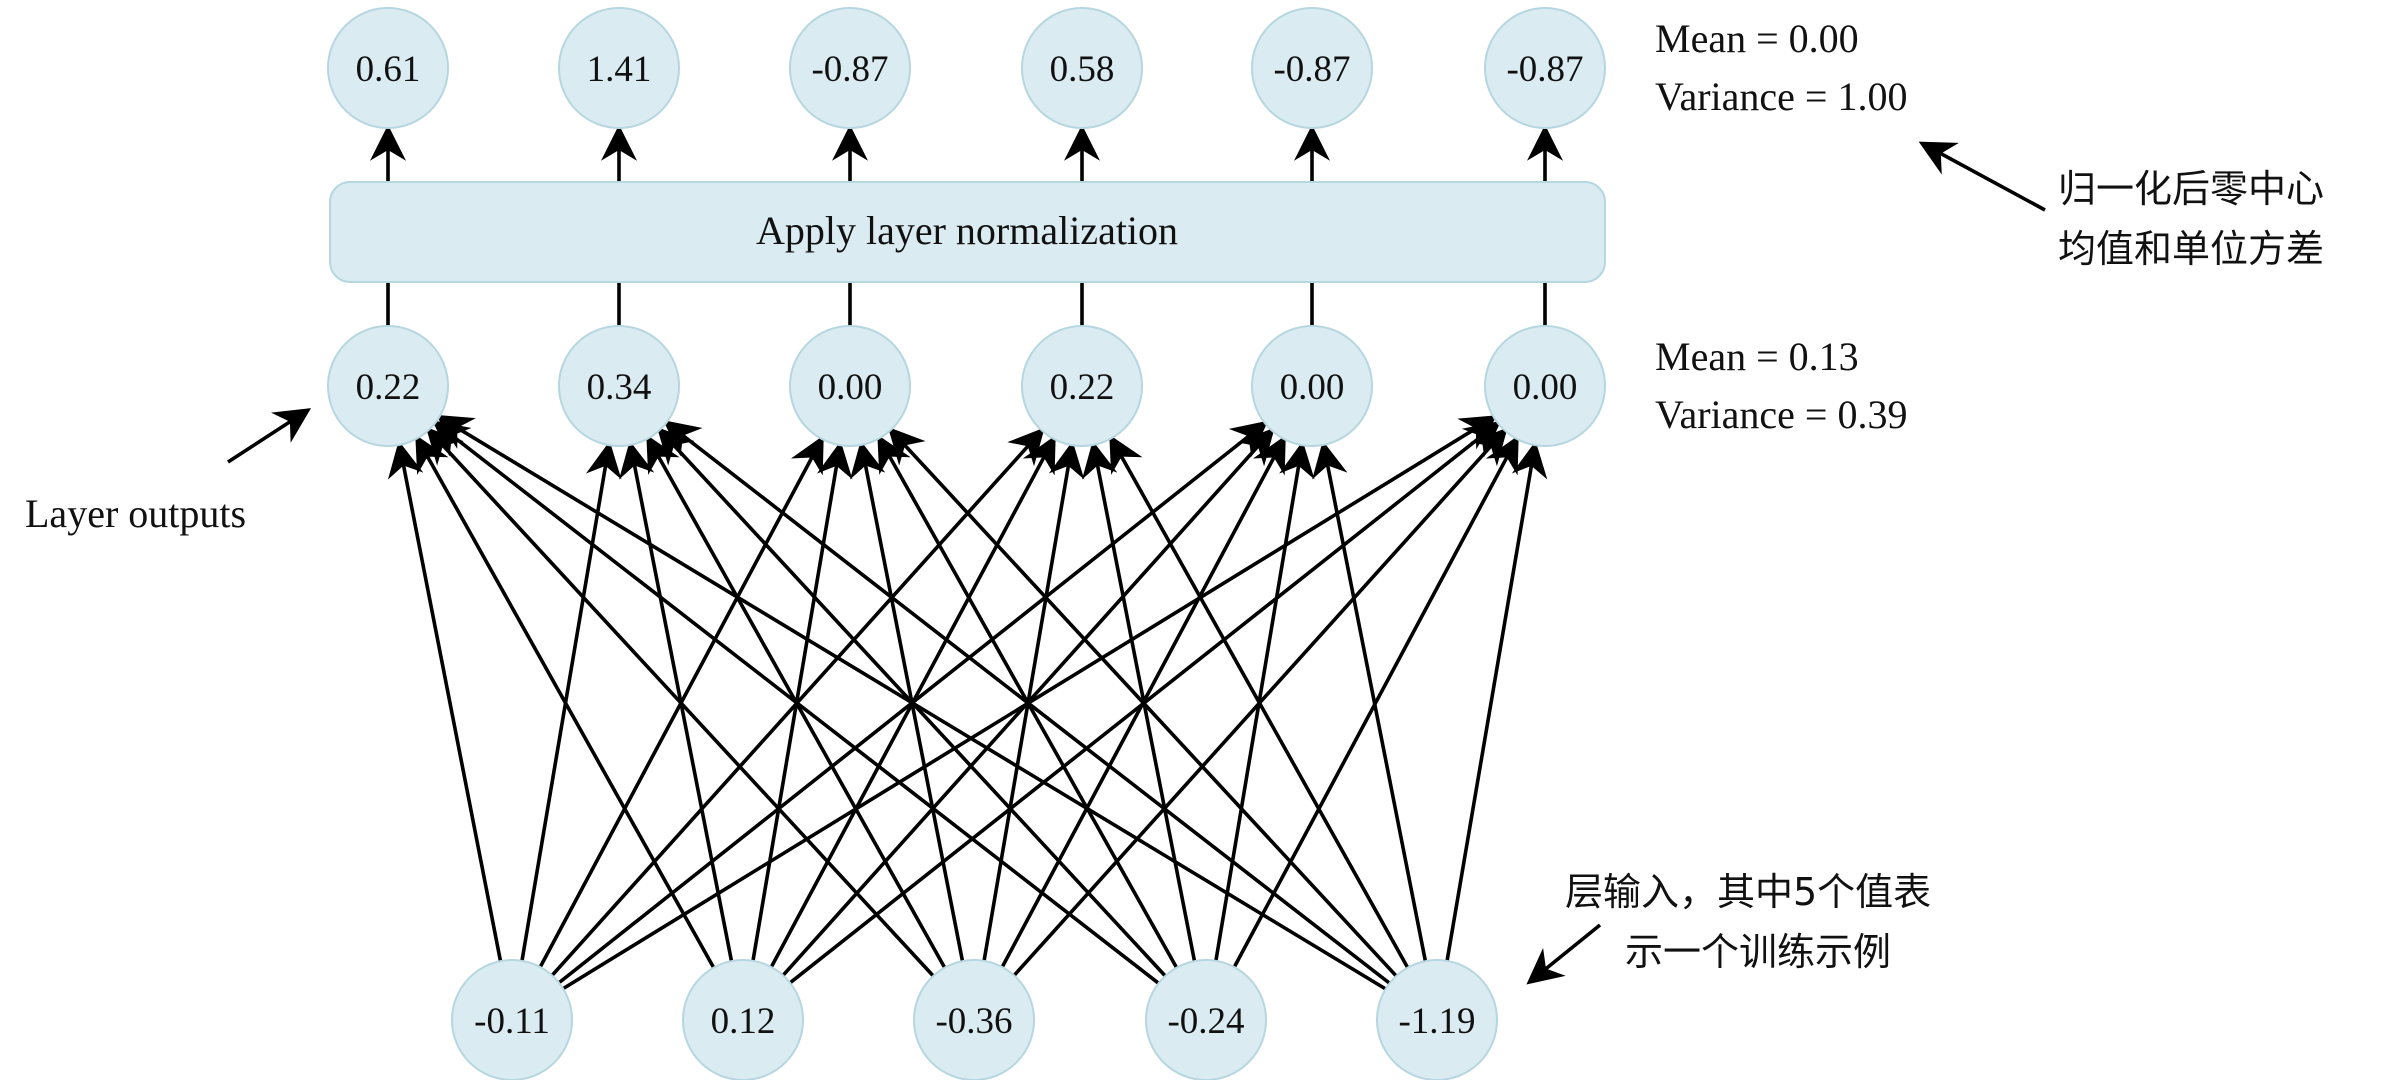  I want to click on normalized-note-arrow, so click(1982, 176).